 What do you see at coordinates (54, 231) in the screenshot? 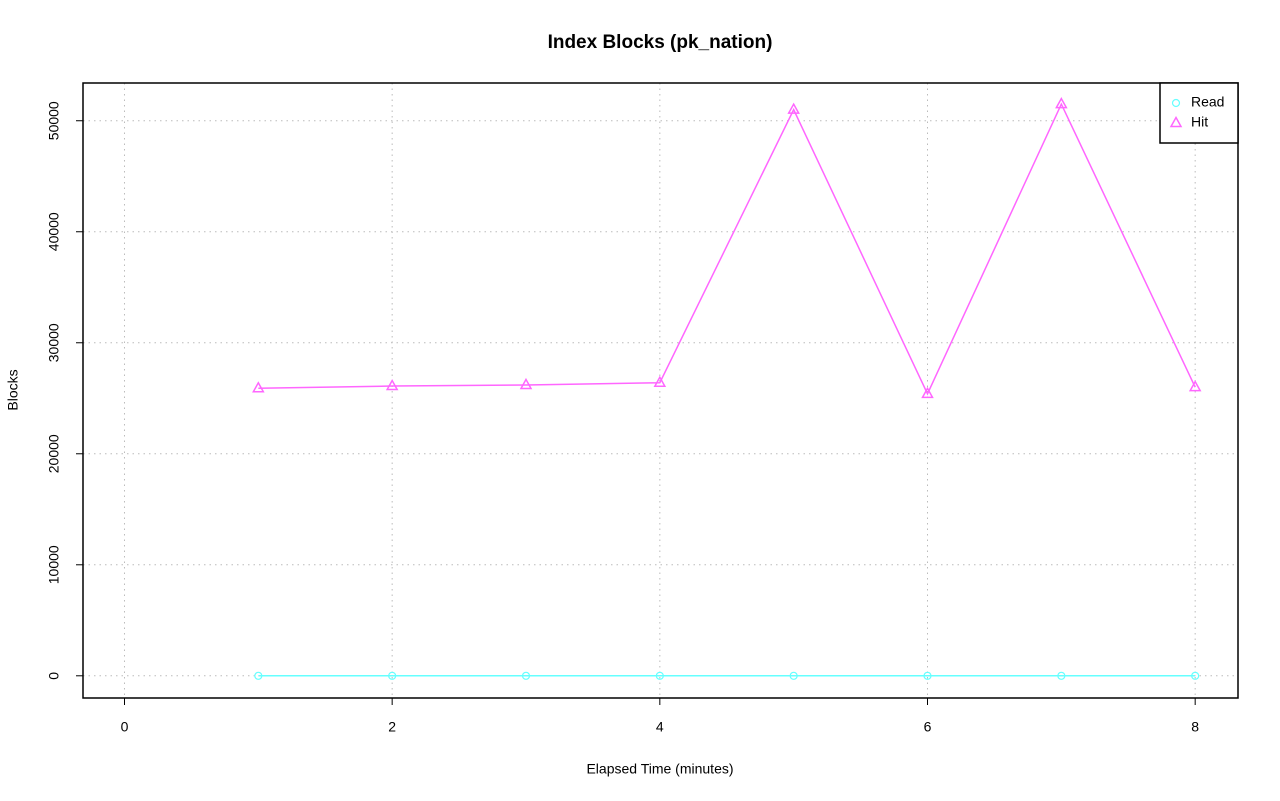
I see `y-tick-label: 40000` at bounding box center [54, 231].